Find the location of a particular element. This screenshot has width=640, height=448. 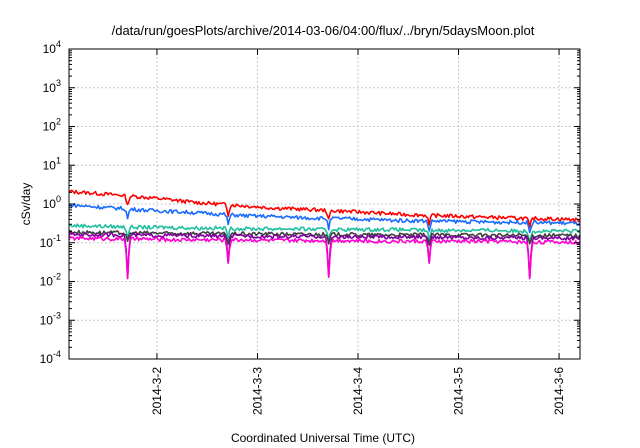

x-tick-label: 2014-3-2 is located at coordinates (157, 391).